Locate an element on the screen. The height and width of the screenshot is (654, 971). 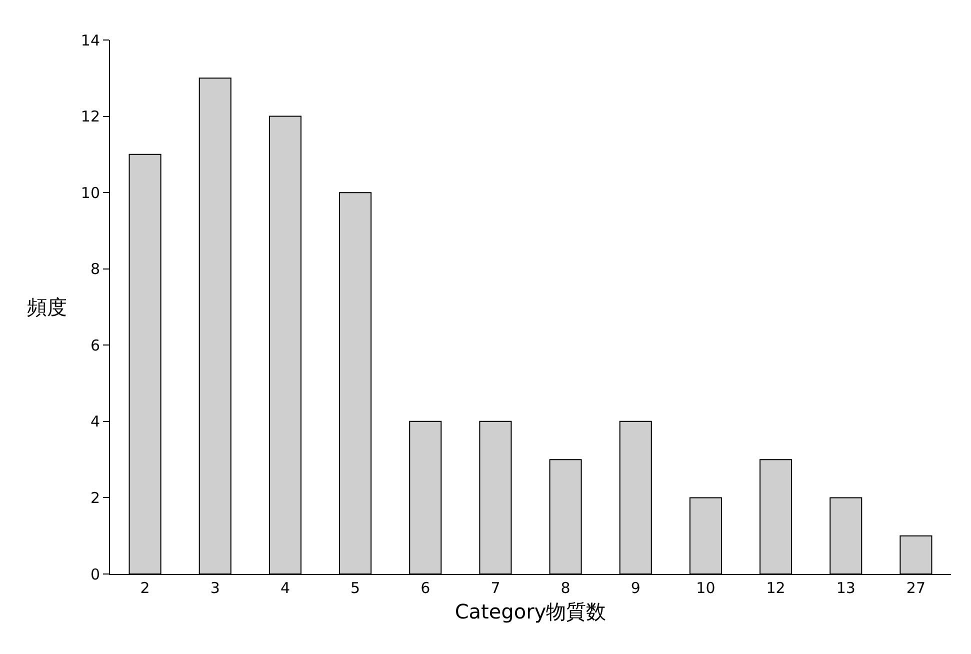
y-tick-label: 0 is located at coordinates (95, 574).